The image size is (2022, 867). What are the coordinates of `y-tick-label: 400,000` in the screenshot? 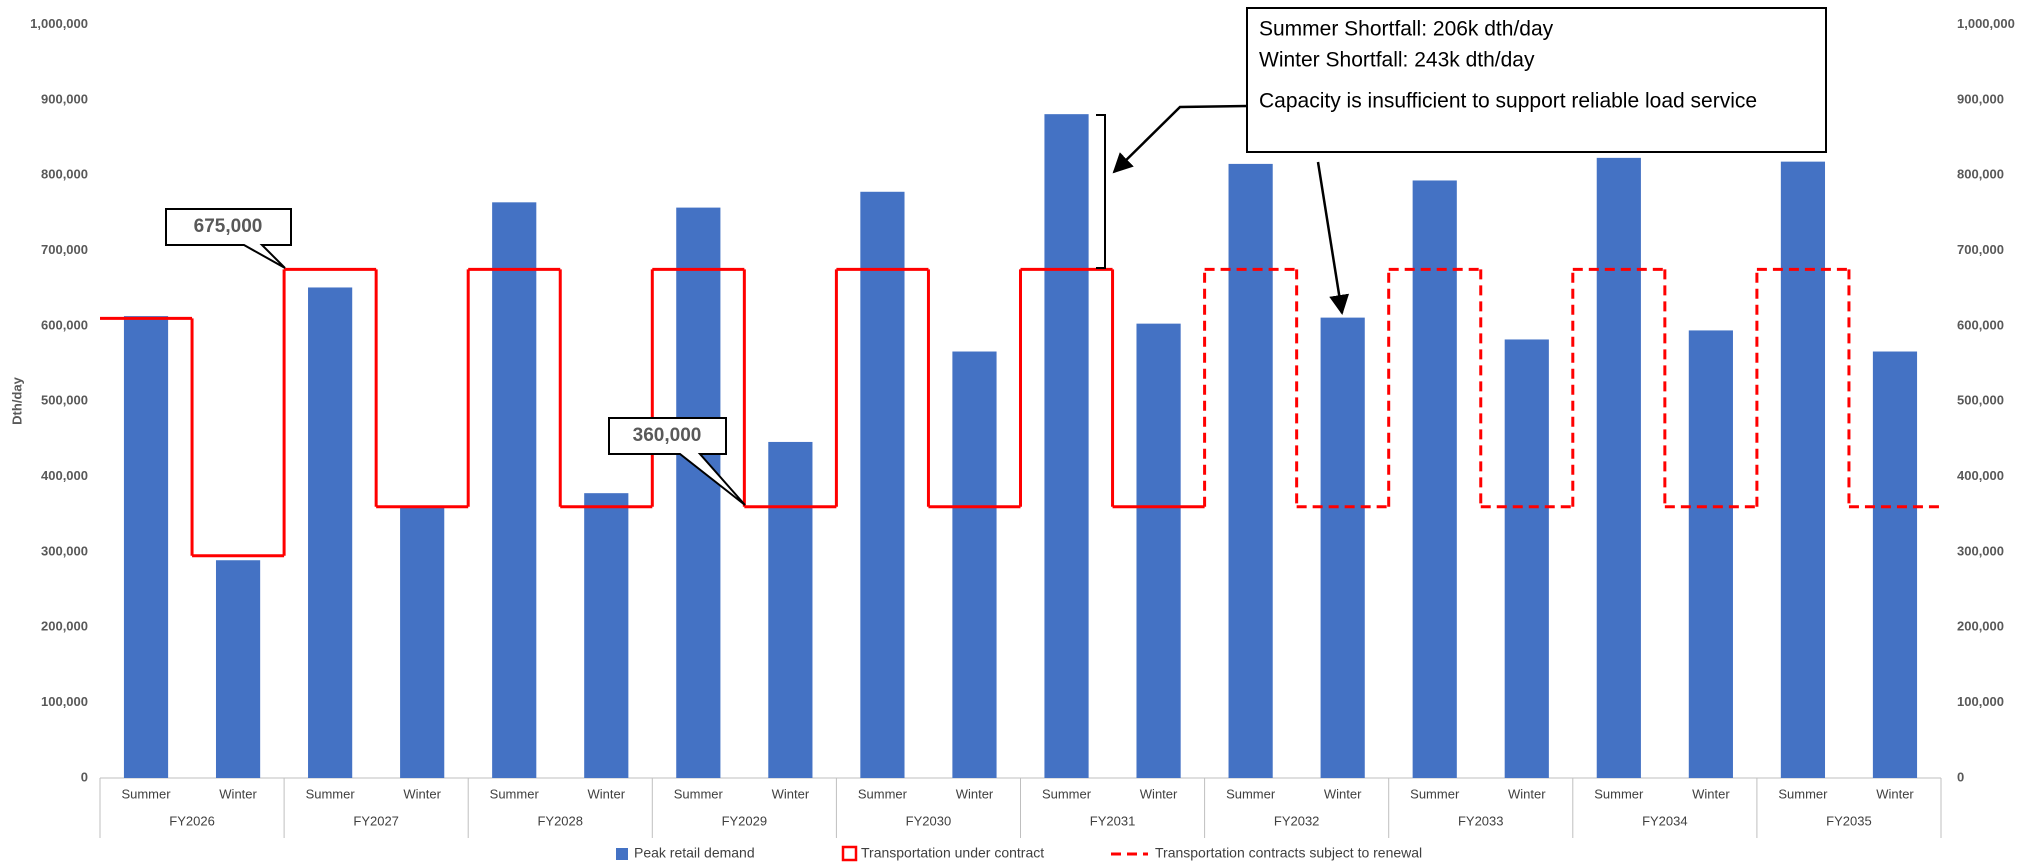 It's located at (64, 475).